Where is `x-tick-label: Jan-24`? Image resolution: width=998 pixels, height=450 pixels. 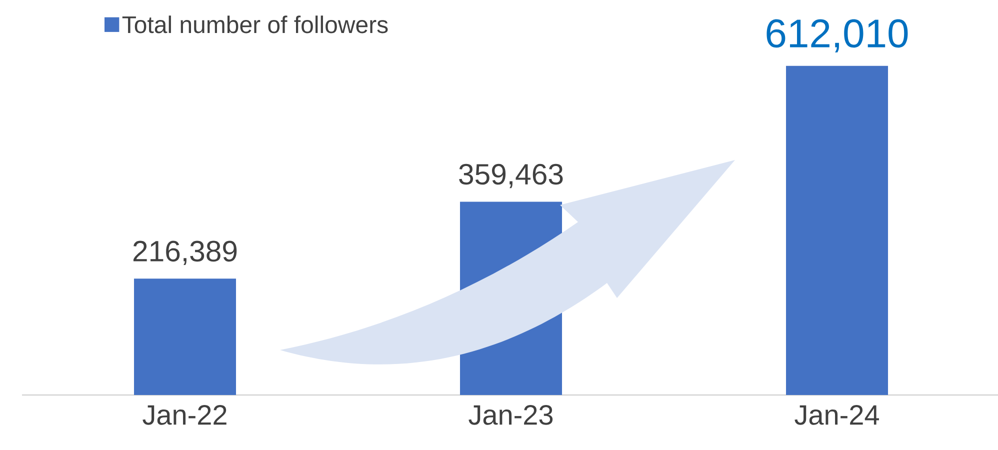
x-tick-label: Jan-24 is located at coordinates (836, 415).